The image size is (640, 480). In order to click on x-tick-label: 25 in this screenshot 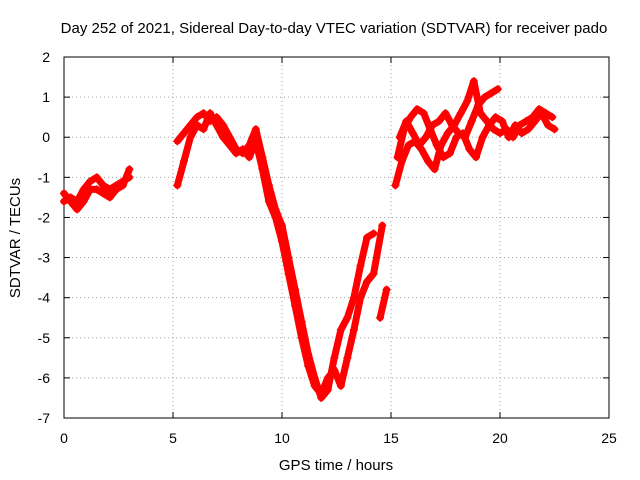, I will do `click(609, 438)`.